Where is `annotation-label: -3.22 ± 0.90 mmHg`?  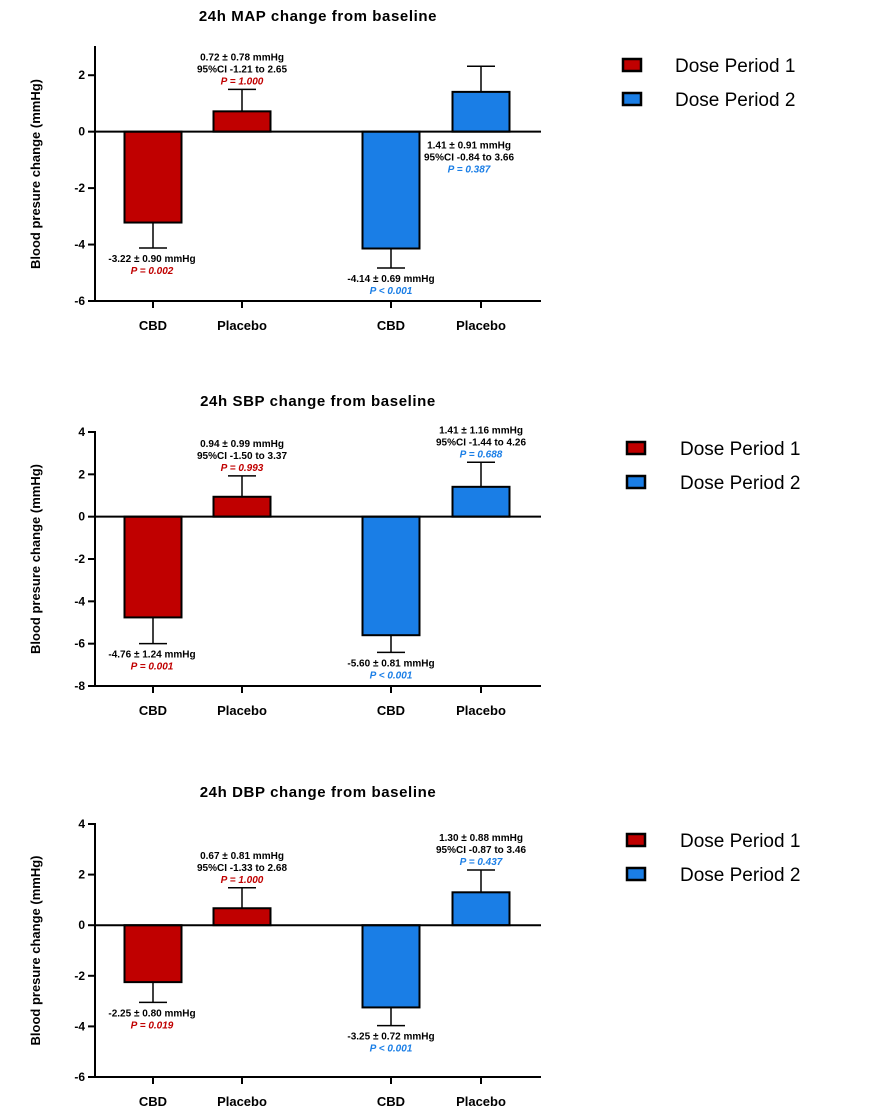 annotation-label: -3.22 ± 0.90 mmHg is located at coordinates (151, 259).